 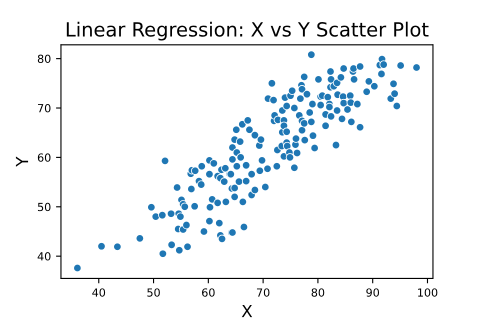 I want to click on y-tick-label: 60, so click(x=44, y=157).